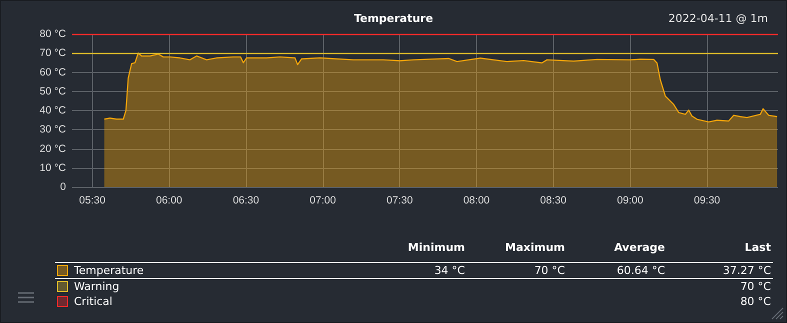 This screenshot has width=787, height=323. What do you see at coordinates (92, 200) in the screenshot?
I see `x-tick-label: 05:30` at bounding box center [92, 200].